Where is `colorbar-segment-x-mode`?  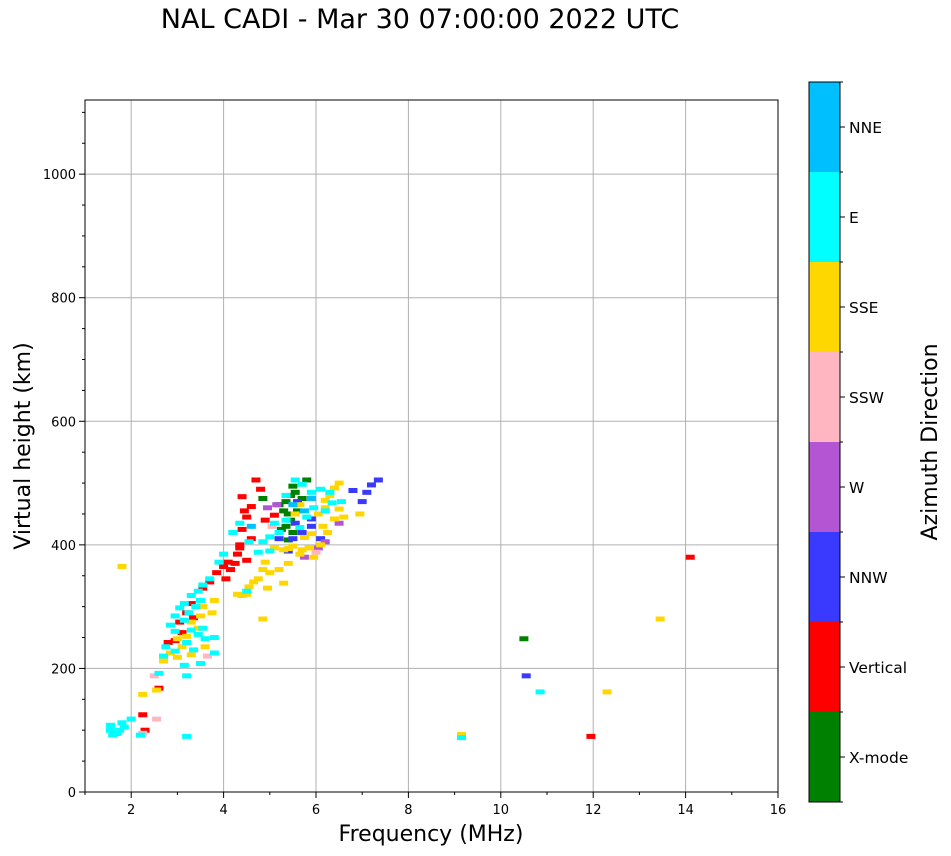 colorbar-segment-x-mode is located at coordinates (824, 757).